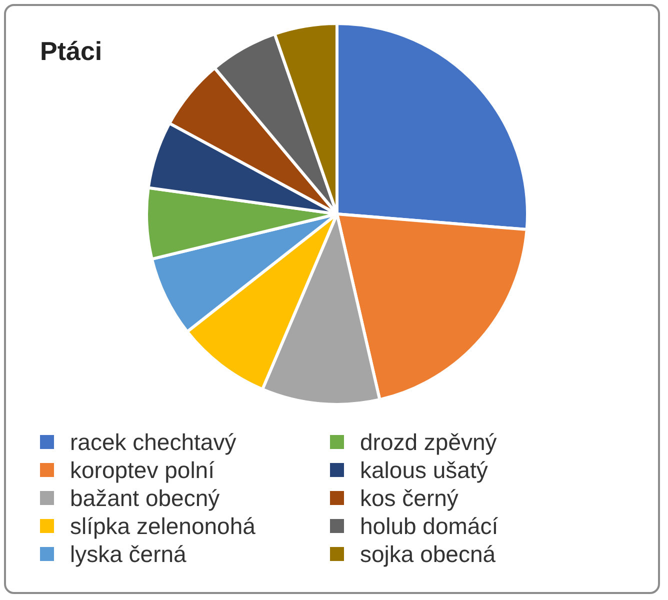  Describe the element at coordinates (409, 498) in the screenshot. I see `legend-label: kos černý` at that location.